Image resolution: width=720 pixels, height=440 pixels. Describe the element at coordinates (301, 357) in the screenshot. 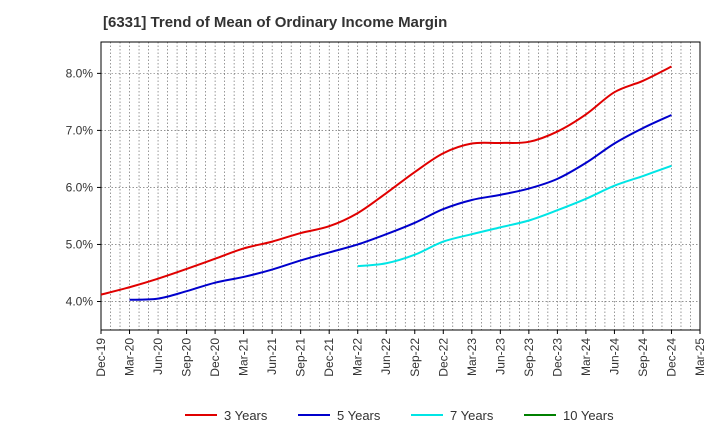

I see `x-tick-label: Sep-21` at that location.